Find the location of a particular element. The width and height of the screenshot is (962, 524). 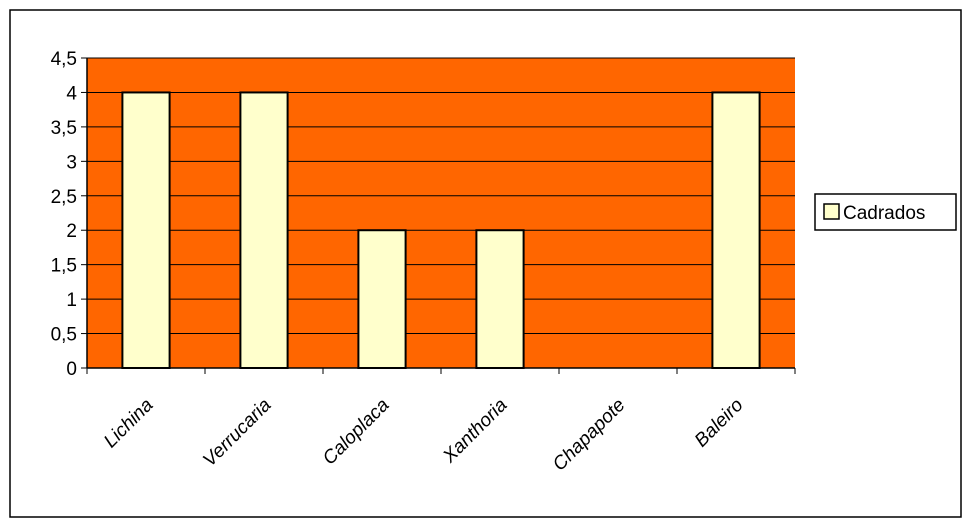

y-tick-label: 1 is located at coordinates (71, 300).